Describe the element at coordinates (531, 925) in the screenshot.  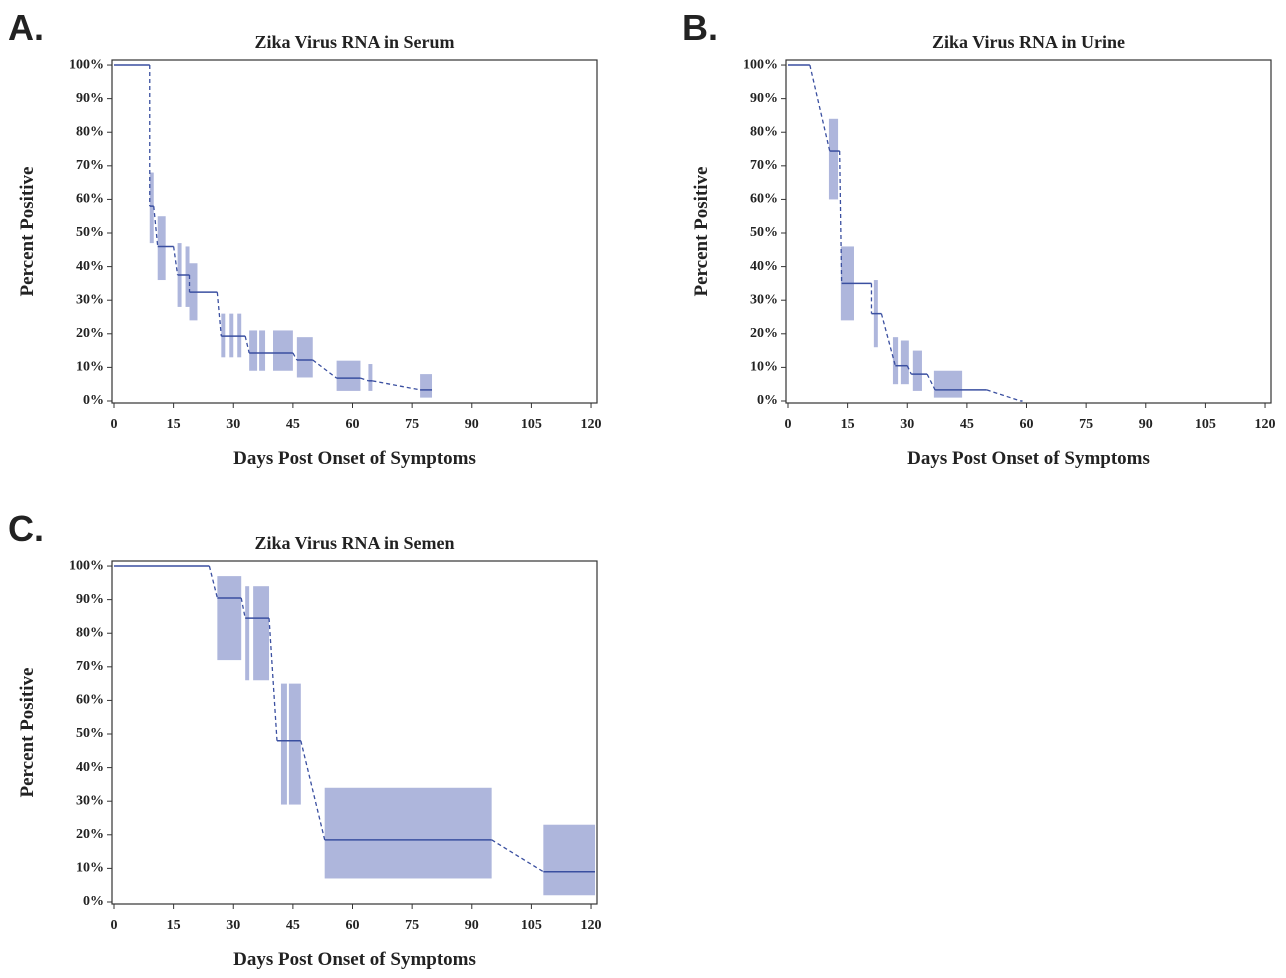
I see `x-tick-label: 105` at that location.